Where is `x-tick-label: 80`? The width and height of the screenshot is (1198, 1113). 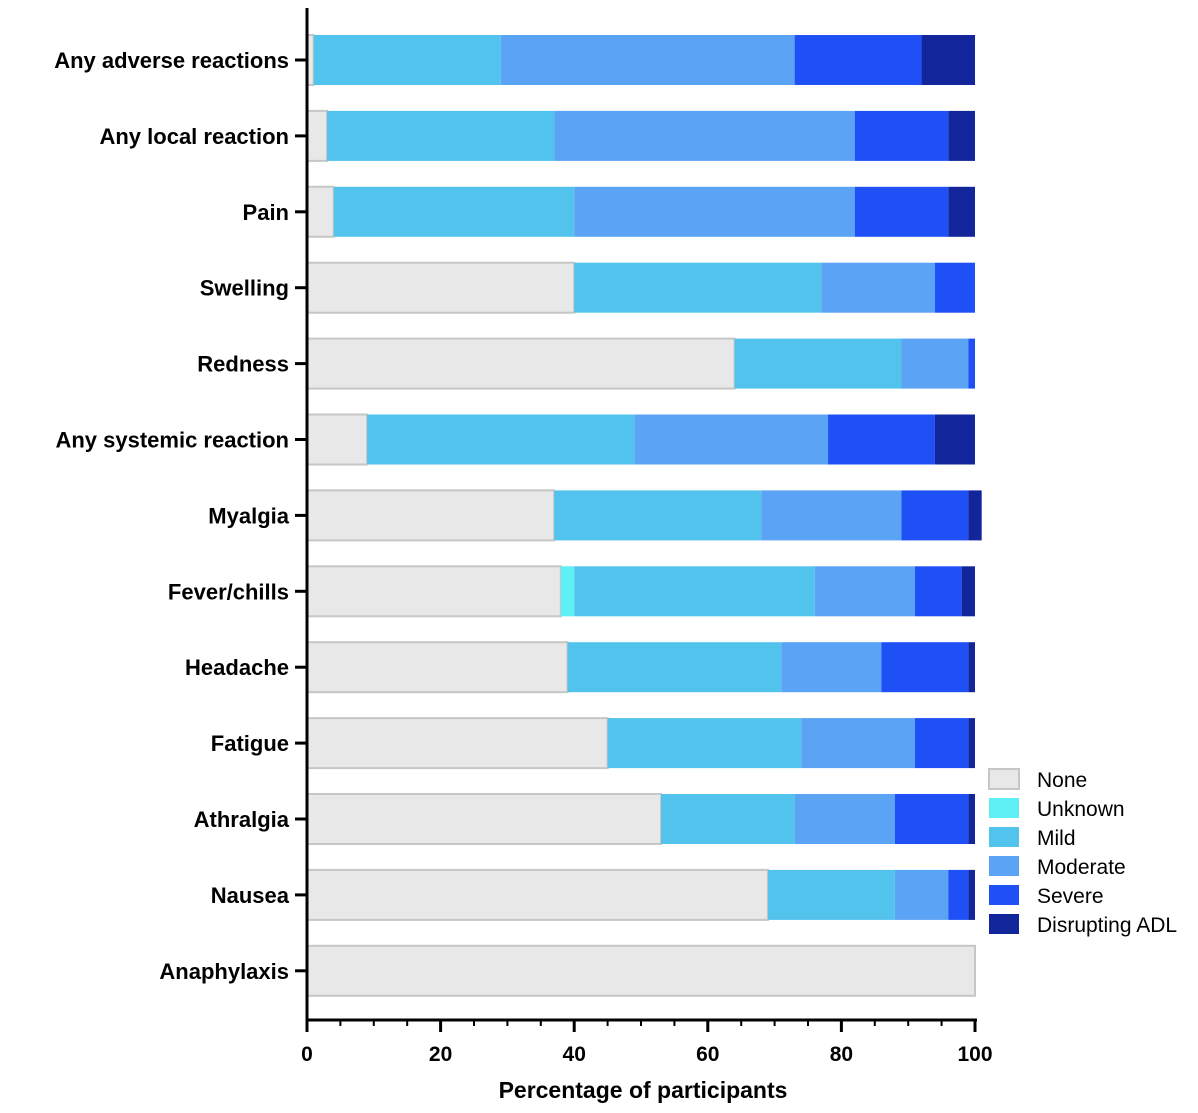
x-tick-label: 80 is located at coordinates (841, 1054).